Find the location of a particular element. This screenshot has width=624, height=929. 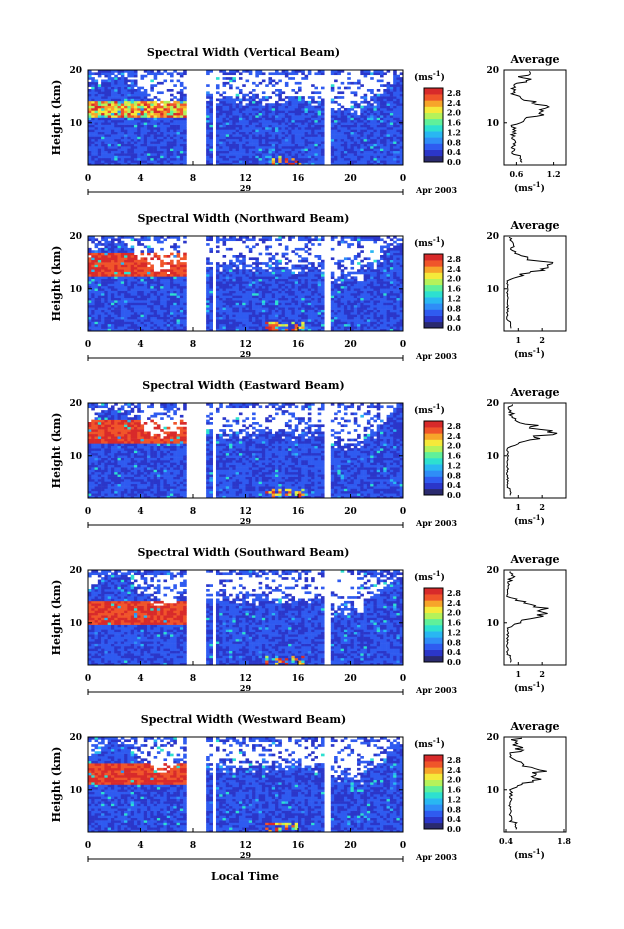

x-tick-label: 8 is located at coordinates (193, 179).